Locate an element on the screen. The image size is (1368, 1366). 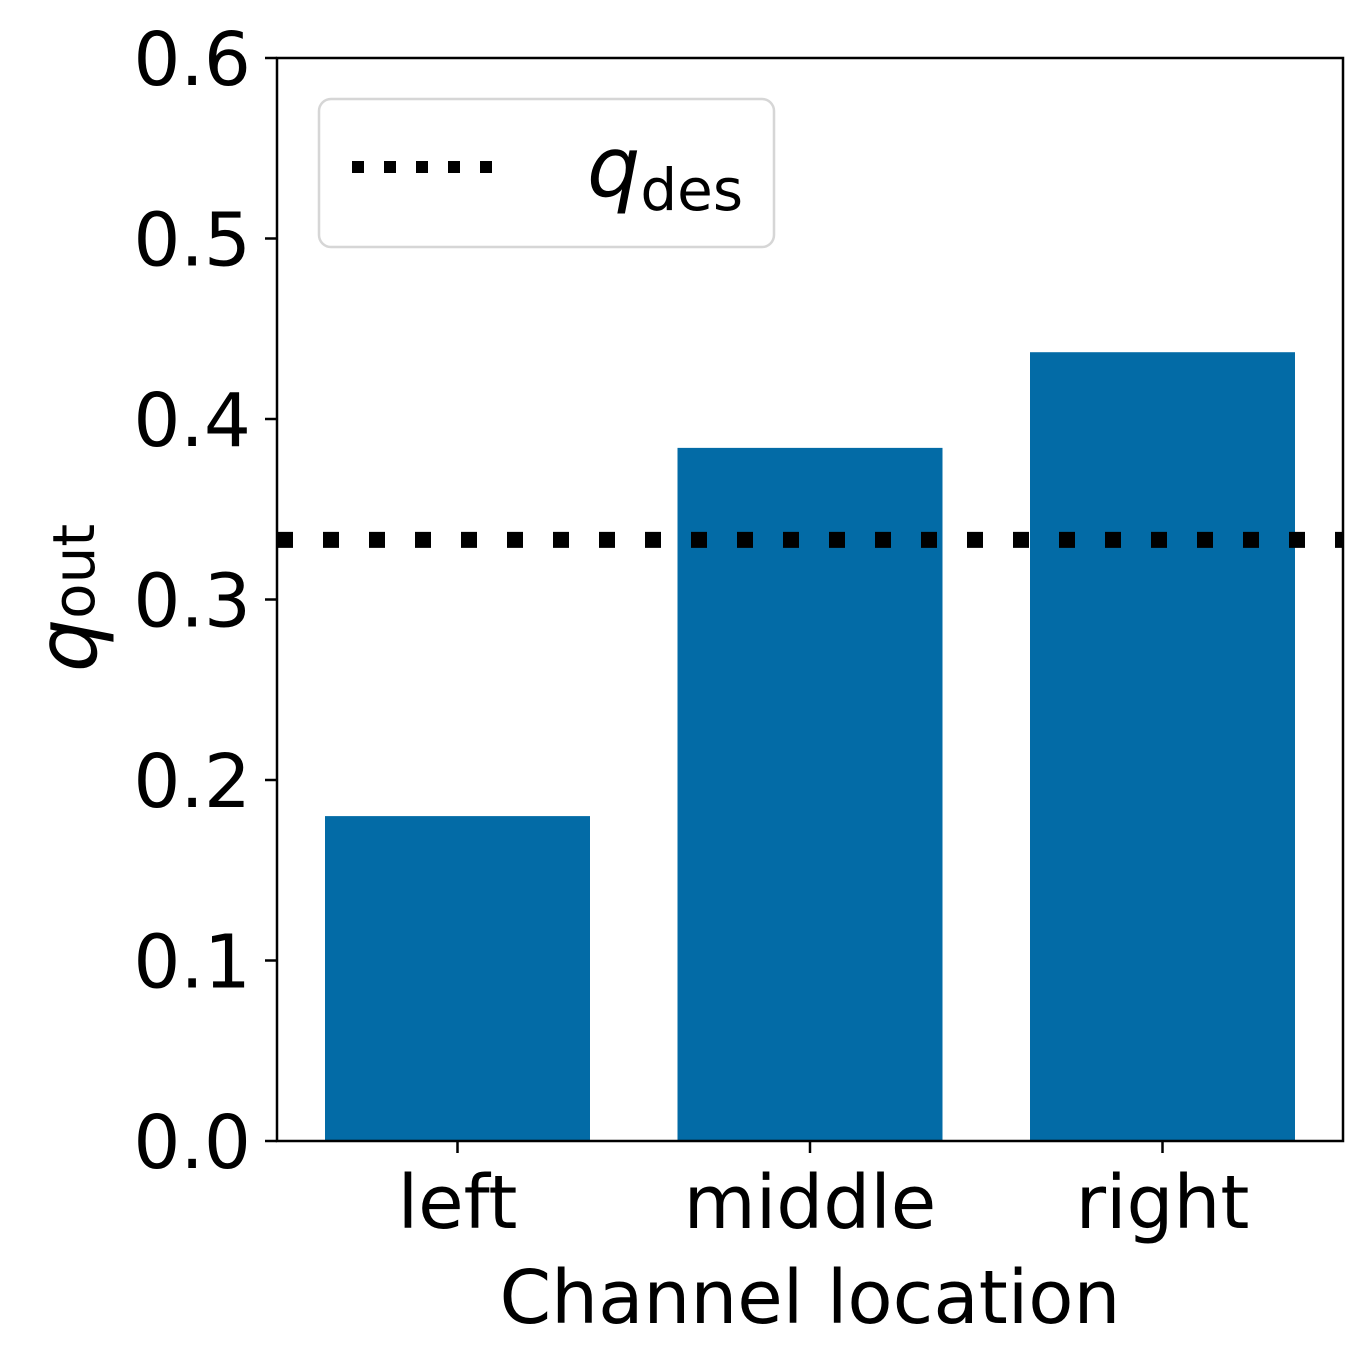
y-tick-label: 0.6 is located at coordinates (192, 60).